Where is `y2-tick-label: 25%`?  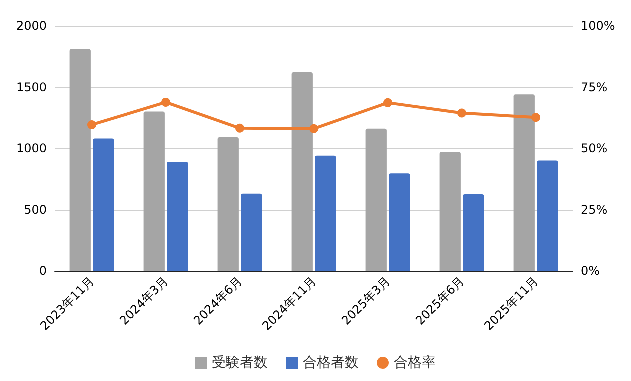
y2-tick-label: 25% is located at coordinates (594, 209).